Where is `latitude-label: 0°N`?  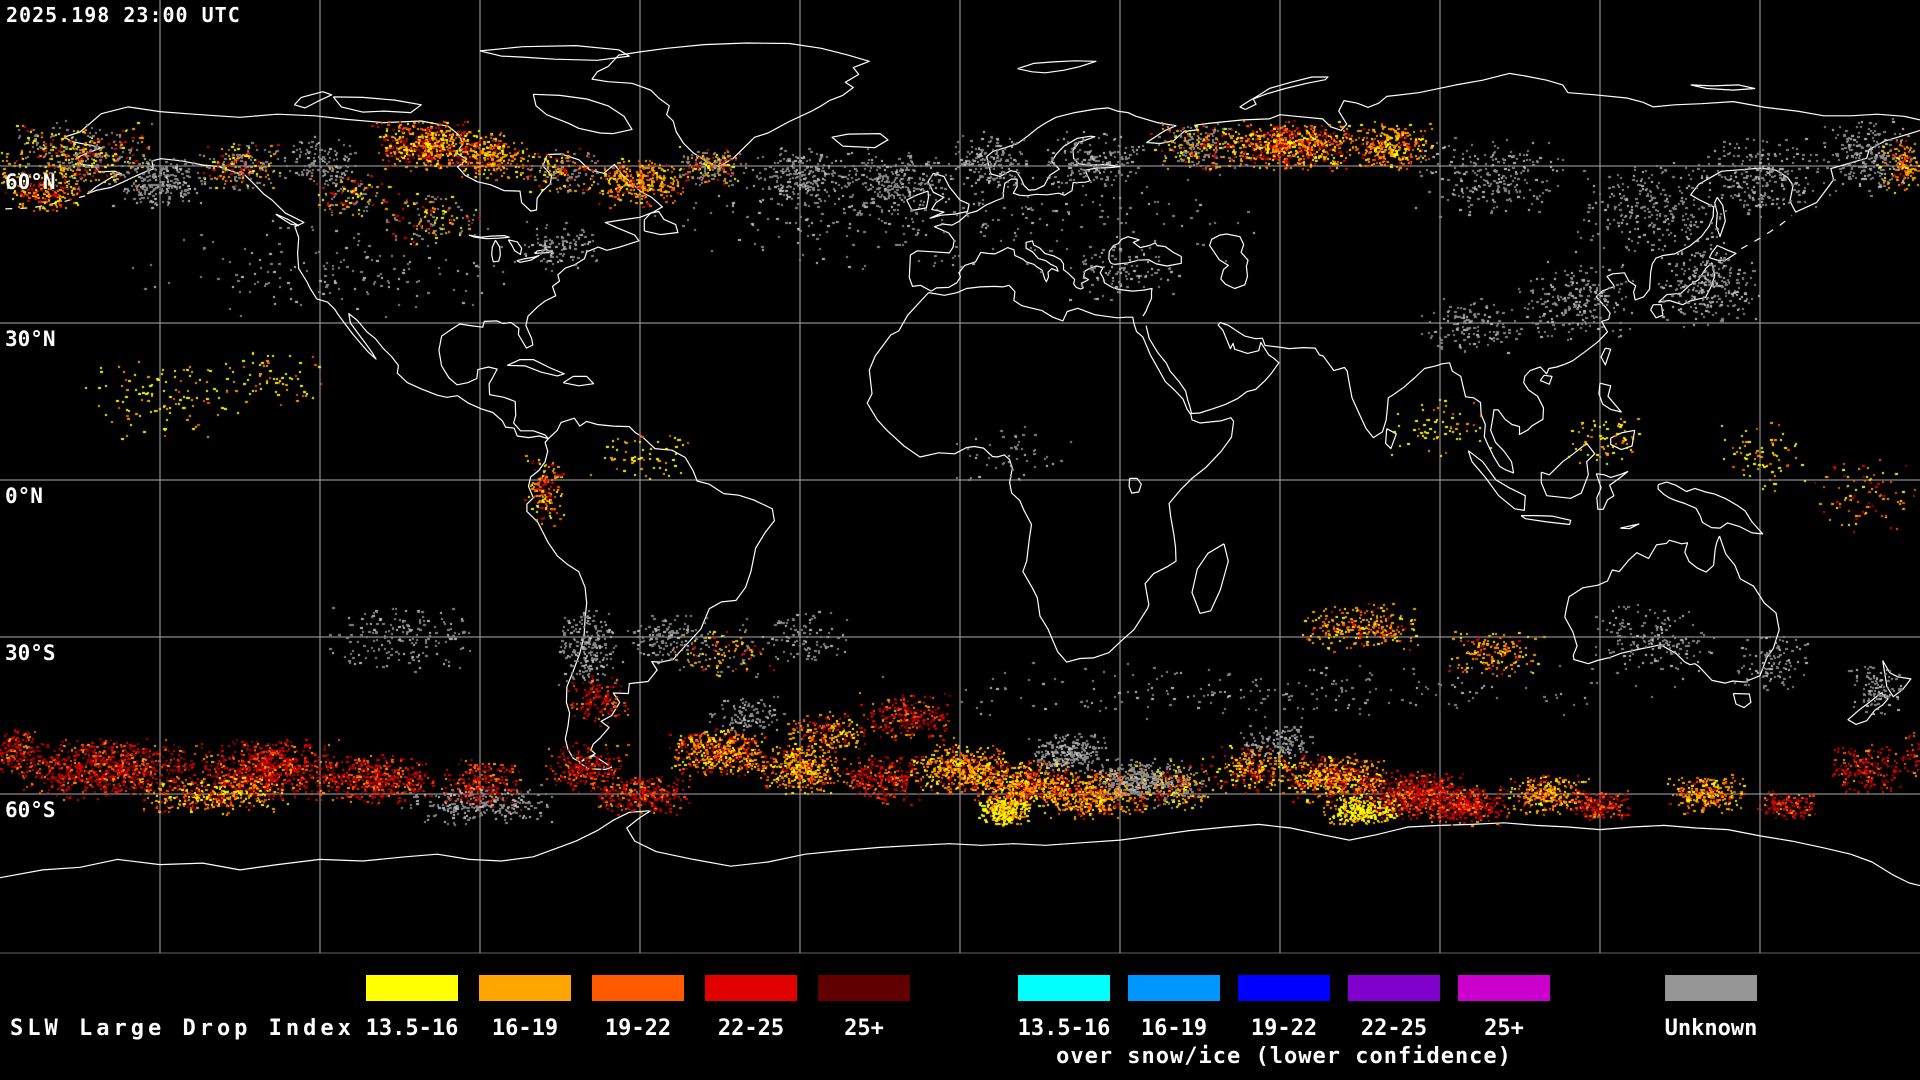
latitude-label: 0°N is located at coordinates (24, 496).